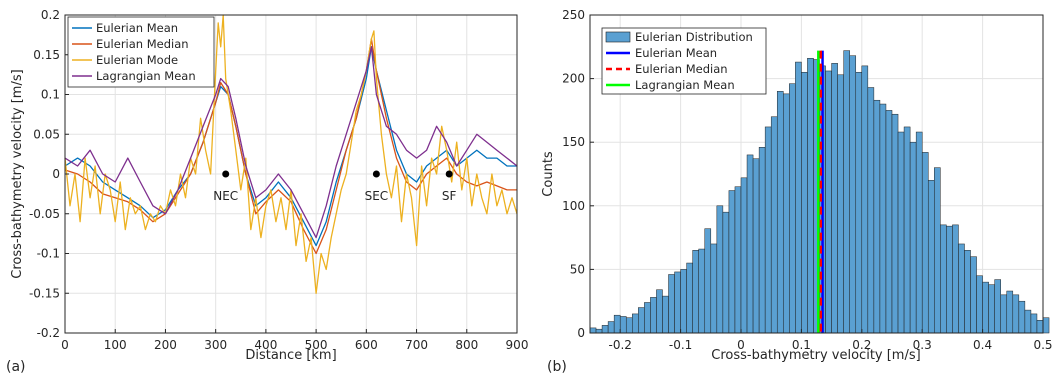 This screenshot has width=1053, height=375. I want to click on panel-a-legend-box, so click(141, 52).